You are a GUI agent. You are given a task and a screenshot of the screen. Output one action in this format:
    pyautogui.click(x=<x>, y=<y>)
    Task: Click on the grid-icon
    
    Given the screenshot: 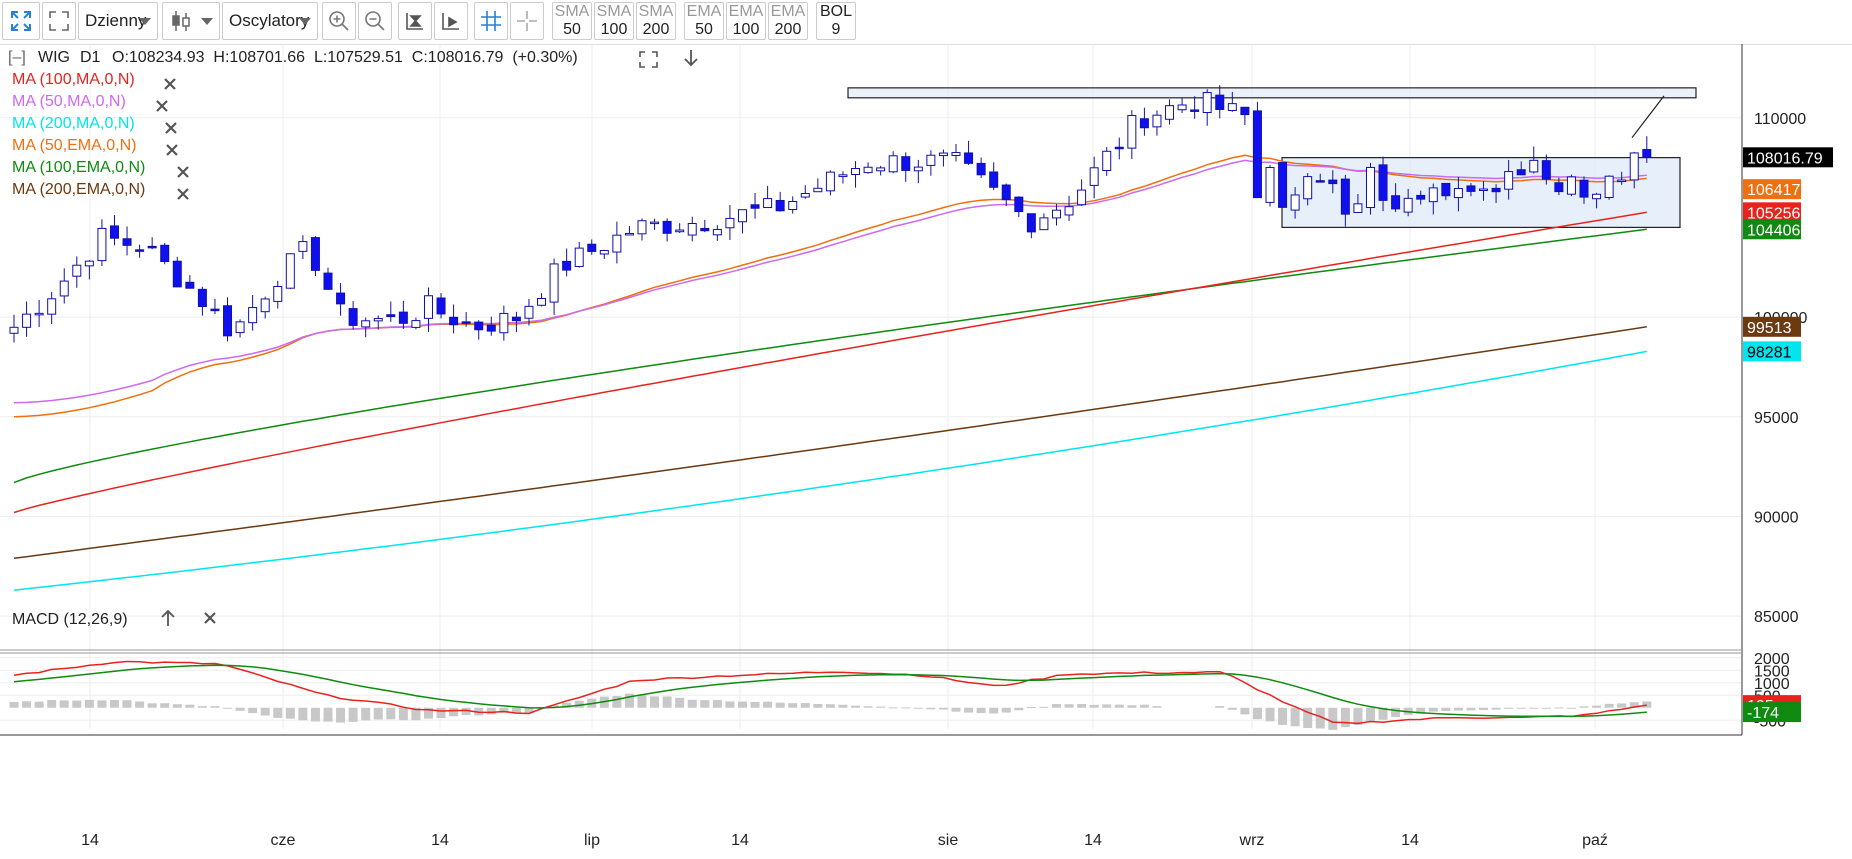 What is the action you would take?
    pyautogui.click(x=491, y=21)
    